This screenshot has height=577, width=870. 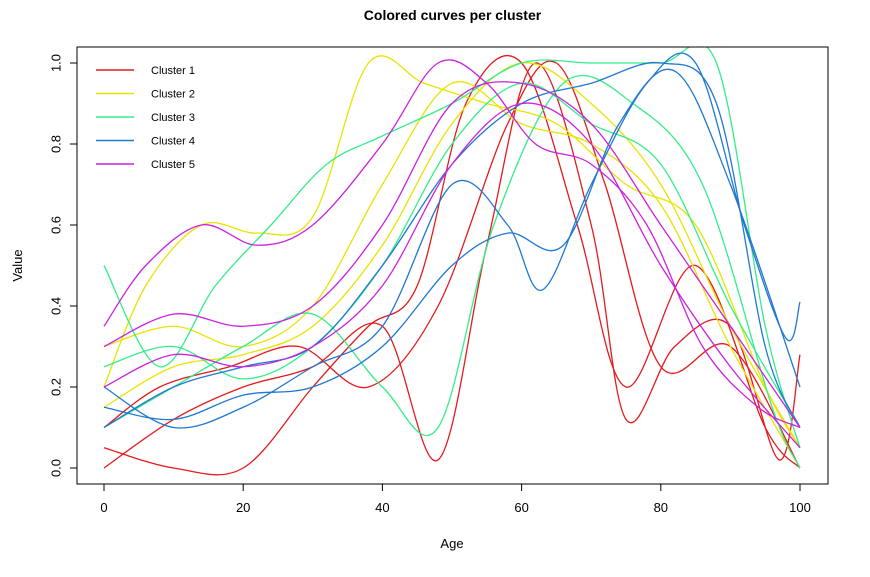 What do you see at coordinates (382, 507) in the screenshot?
I see `x-tick-label-2: 40` at bounding box center [382, 507].